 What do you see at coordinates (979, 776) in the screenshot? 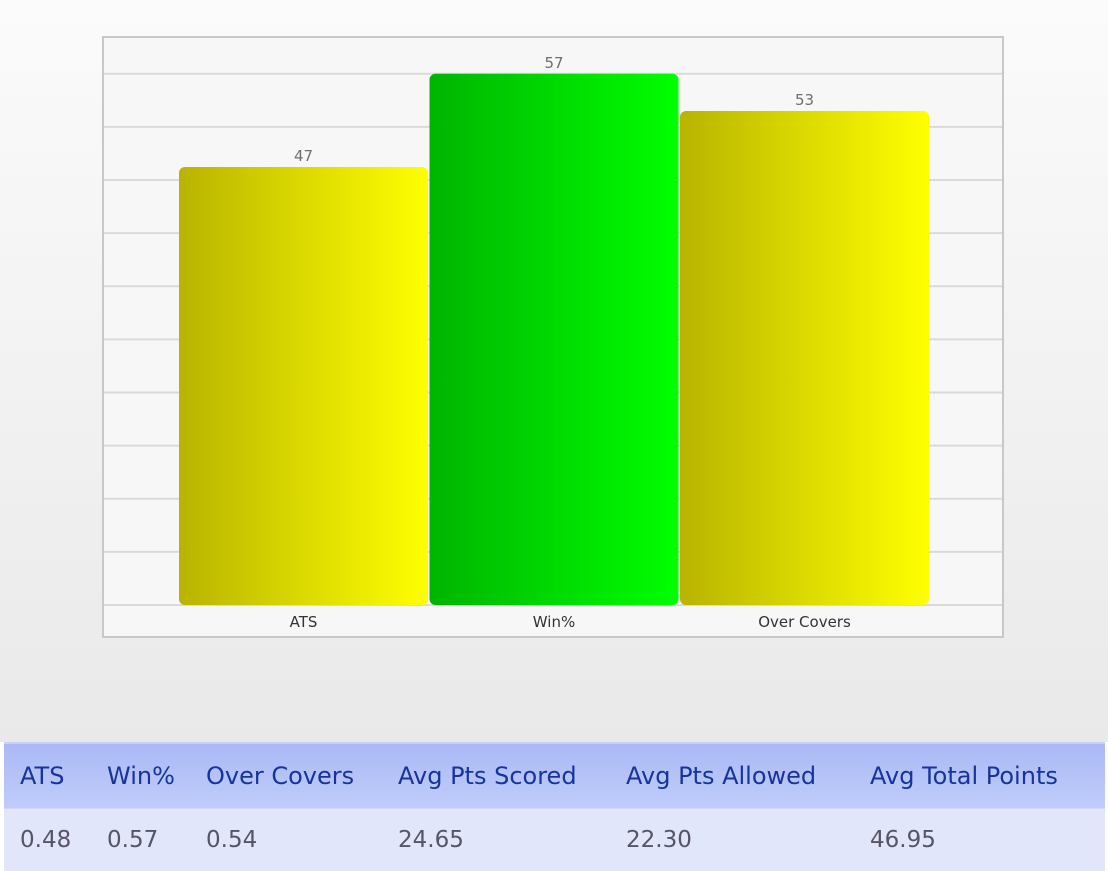
I see `header-avg-total-points: Avg Total Points` at bounding box center [979, 776].